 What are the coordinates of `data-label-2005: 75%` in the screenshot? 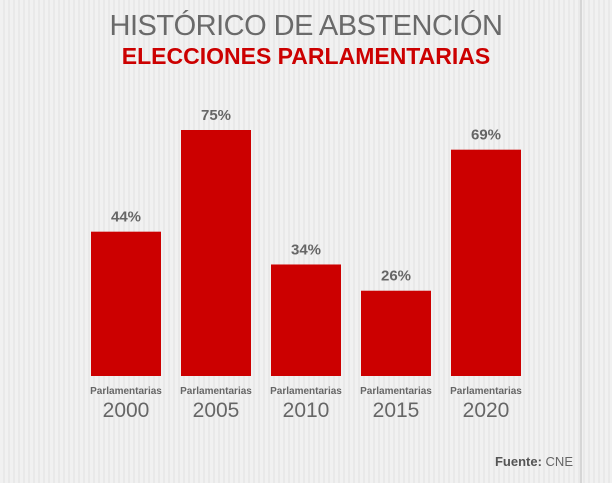 It's located at (216, 115).